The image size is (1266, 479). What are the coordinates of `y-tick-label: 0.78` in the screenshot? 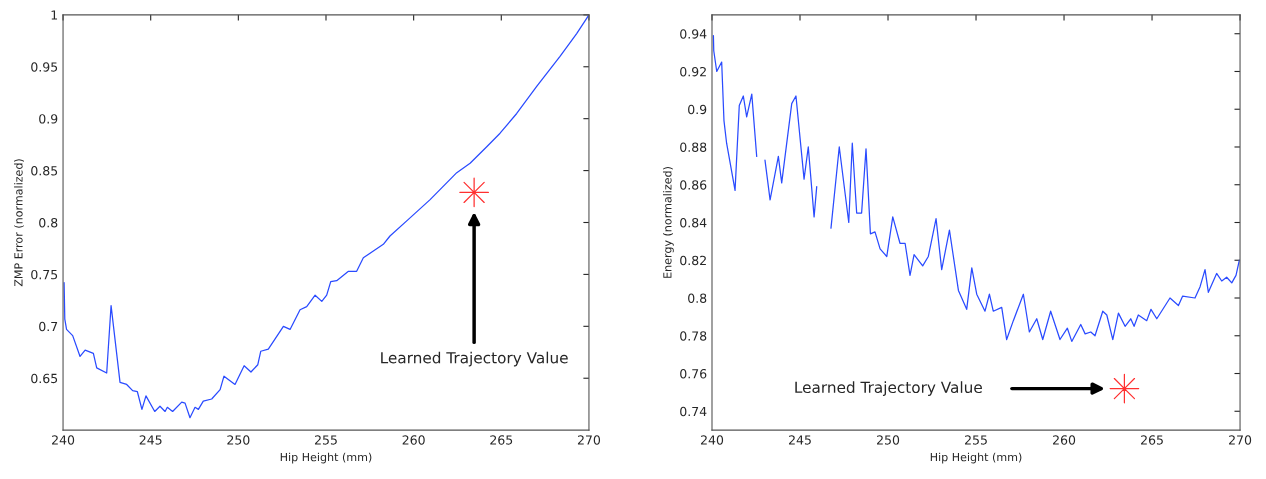 It's located at (693, 336).